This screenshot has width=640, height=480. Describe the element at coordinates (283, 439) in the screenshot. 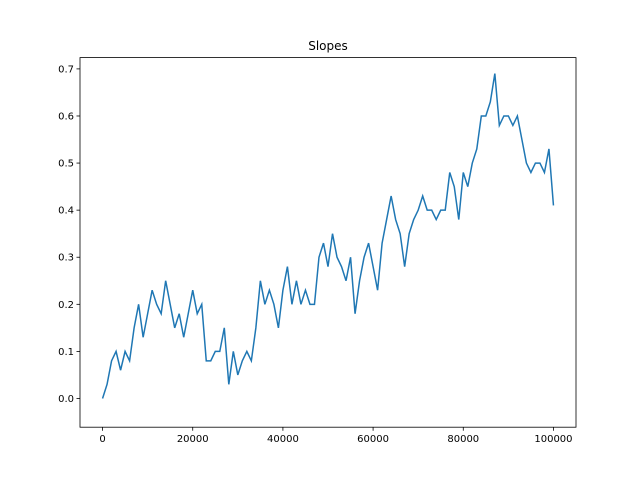

I see `x-tick-label: 40000` at that location.